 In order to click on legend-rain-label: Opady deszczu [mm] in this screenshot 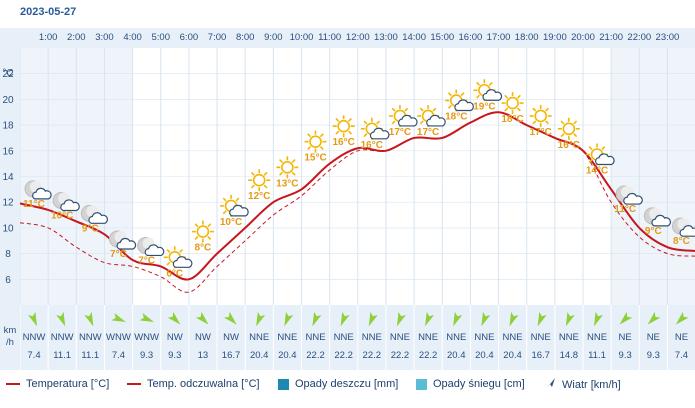, I will do `click(347, 384)`.